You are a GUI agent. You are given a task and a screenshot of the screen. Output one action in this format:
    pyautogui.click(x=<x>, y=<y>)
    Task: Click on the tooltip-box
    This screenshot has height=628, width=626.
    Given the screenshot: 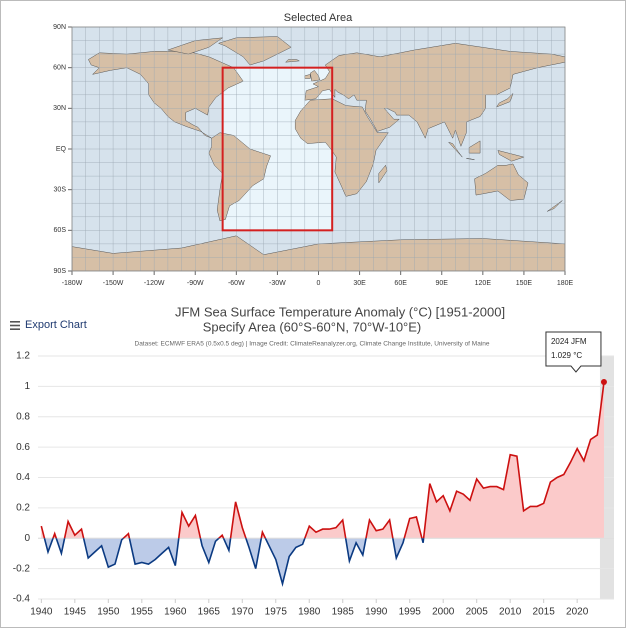 What is the action you would take?
    pyautogui.click(x=573, y=352)
    